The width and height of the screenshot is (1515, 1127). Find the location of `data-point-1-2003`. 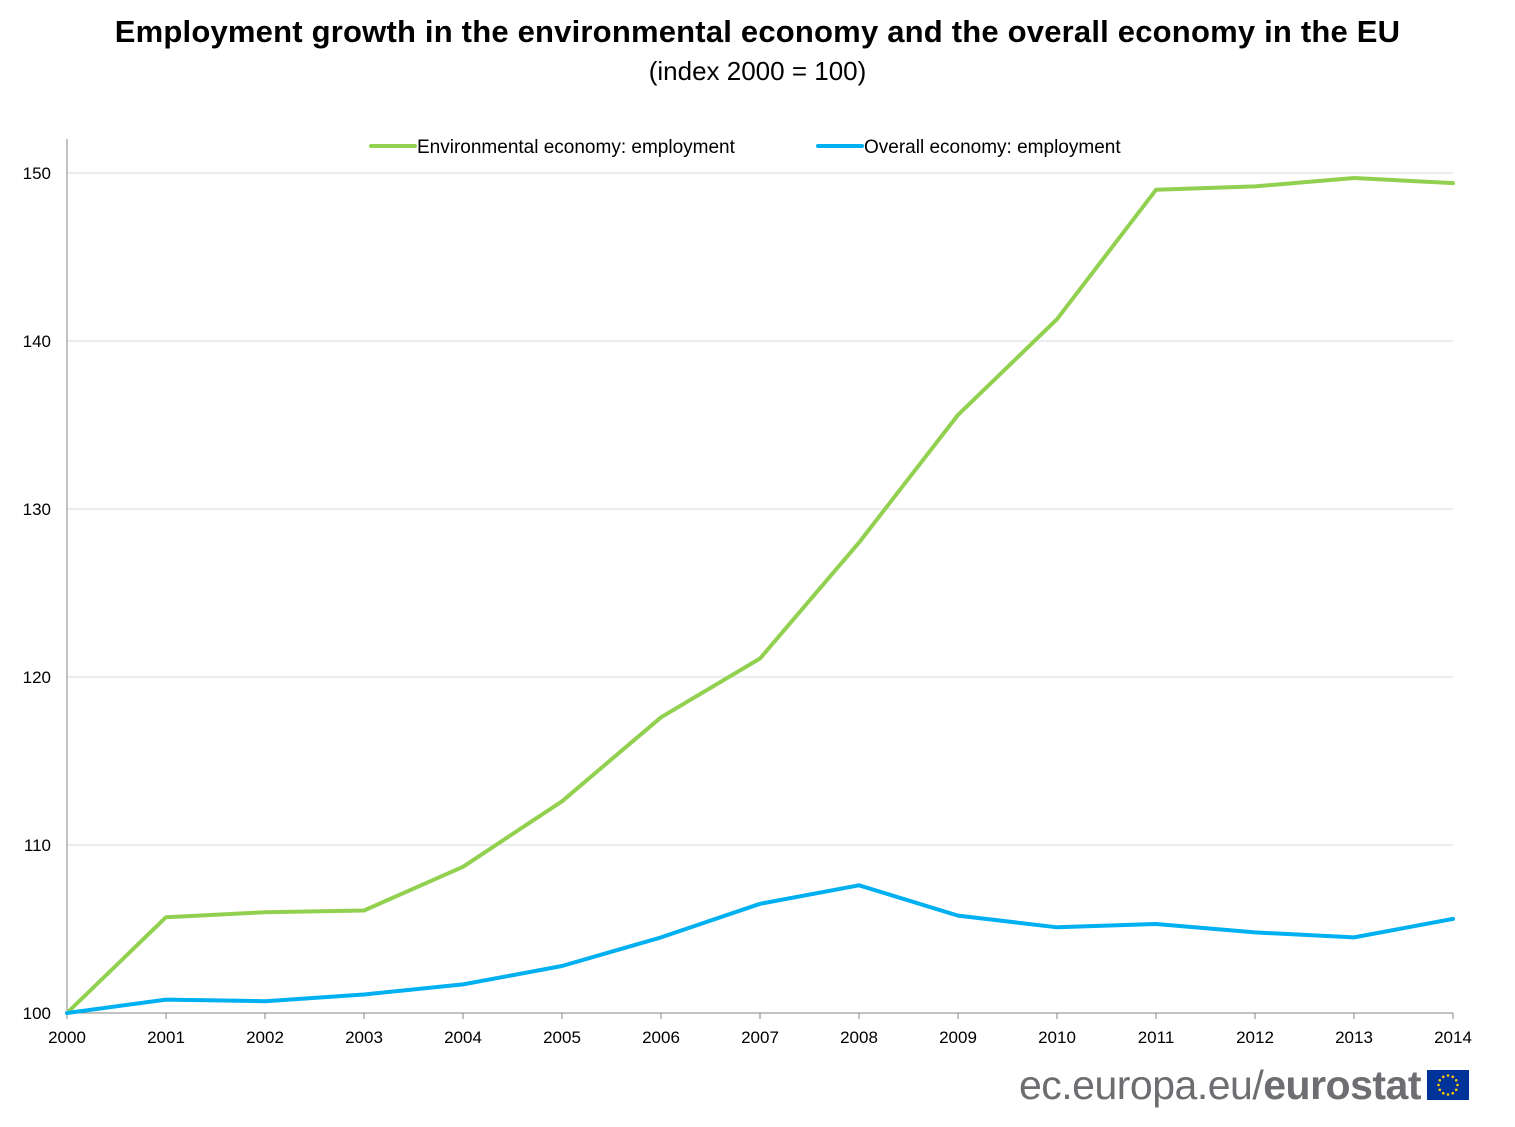

data-point-1-2003 is located at coordinates (364, 995).